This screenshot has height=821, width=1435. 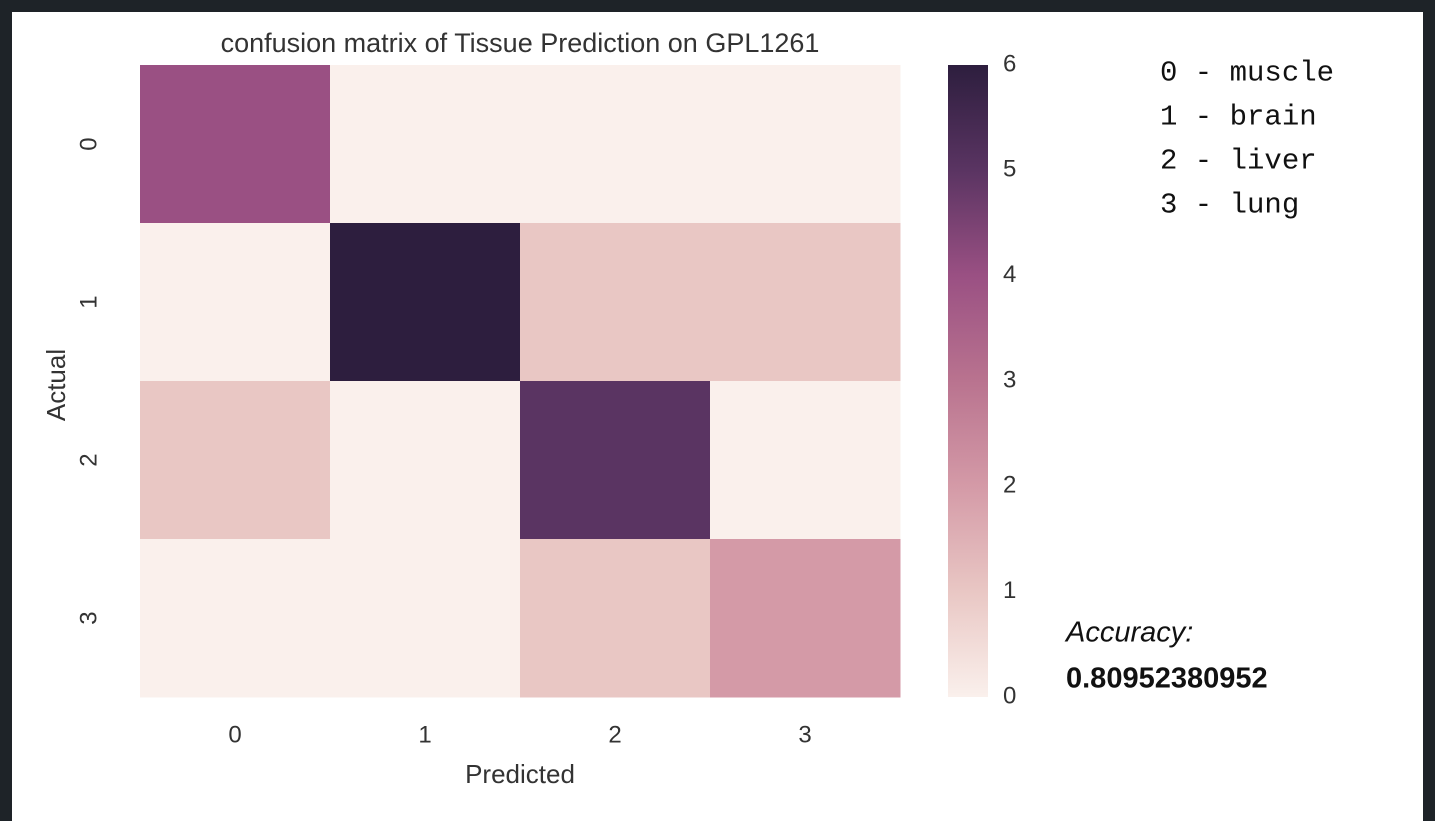 I want to click on x-tick-label: 0, so click(x=234, y=734).